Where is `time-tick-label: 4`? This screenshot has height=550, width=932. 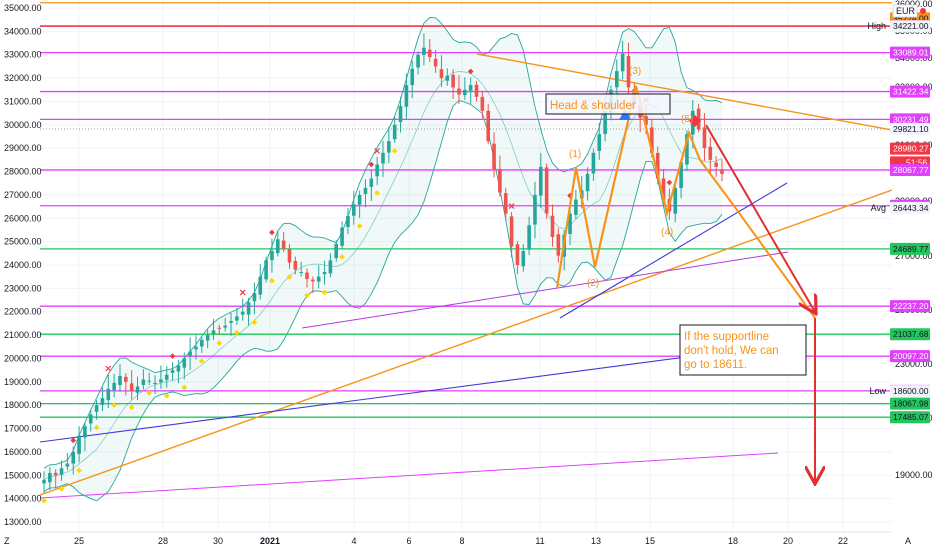 time-tick-label: 4 is located at coordinates (353, 541).